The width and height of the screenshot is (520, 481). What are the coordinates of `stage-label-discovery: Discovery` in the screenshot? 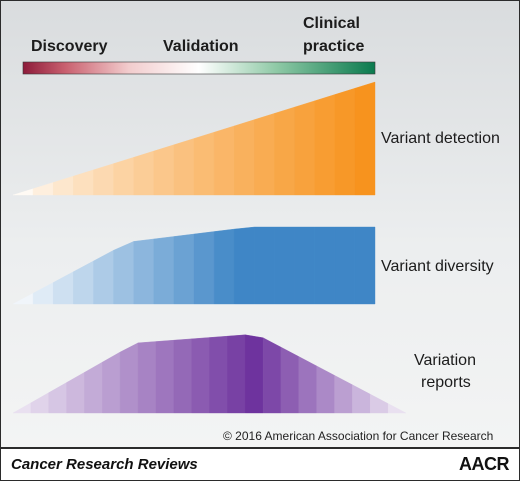 It's located at (69, 46).